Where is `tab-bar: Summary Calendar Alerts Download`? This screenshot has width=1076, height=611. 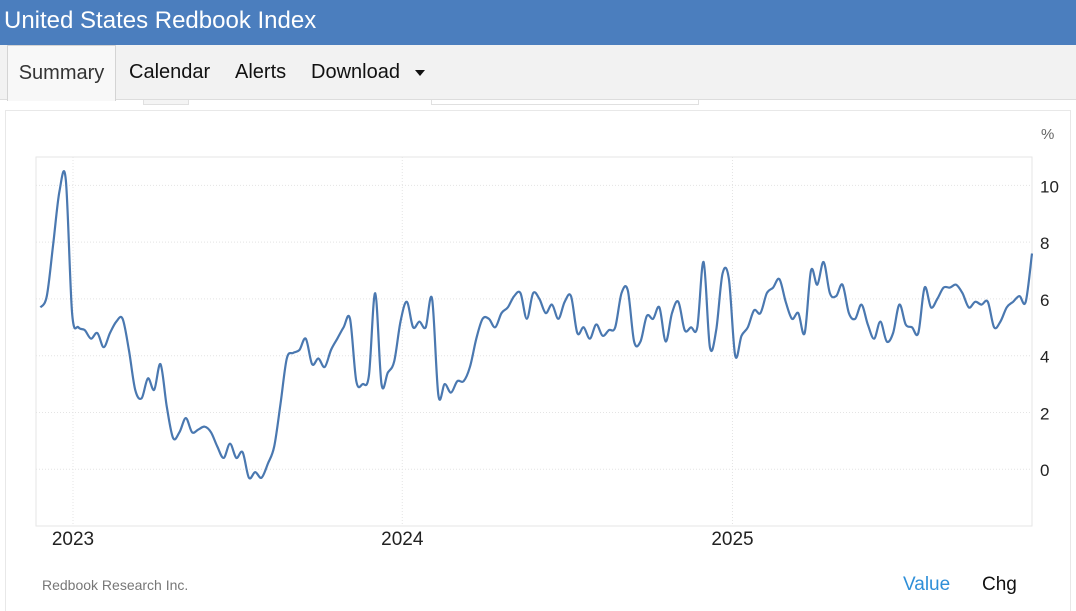
tab-bar: Summary Calendar Alerts Download is located at coordinates (538, 73).